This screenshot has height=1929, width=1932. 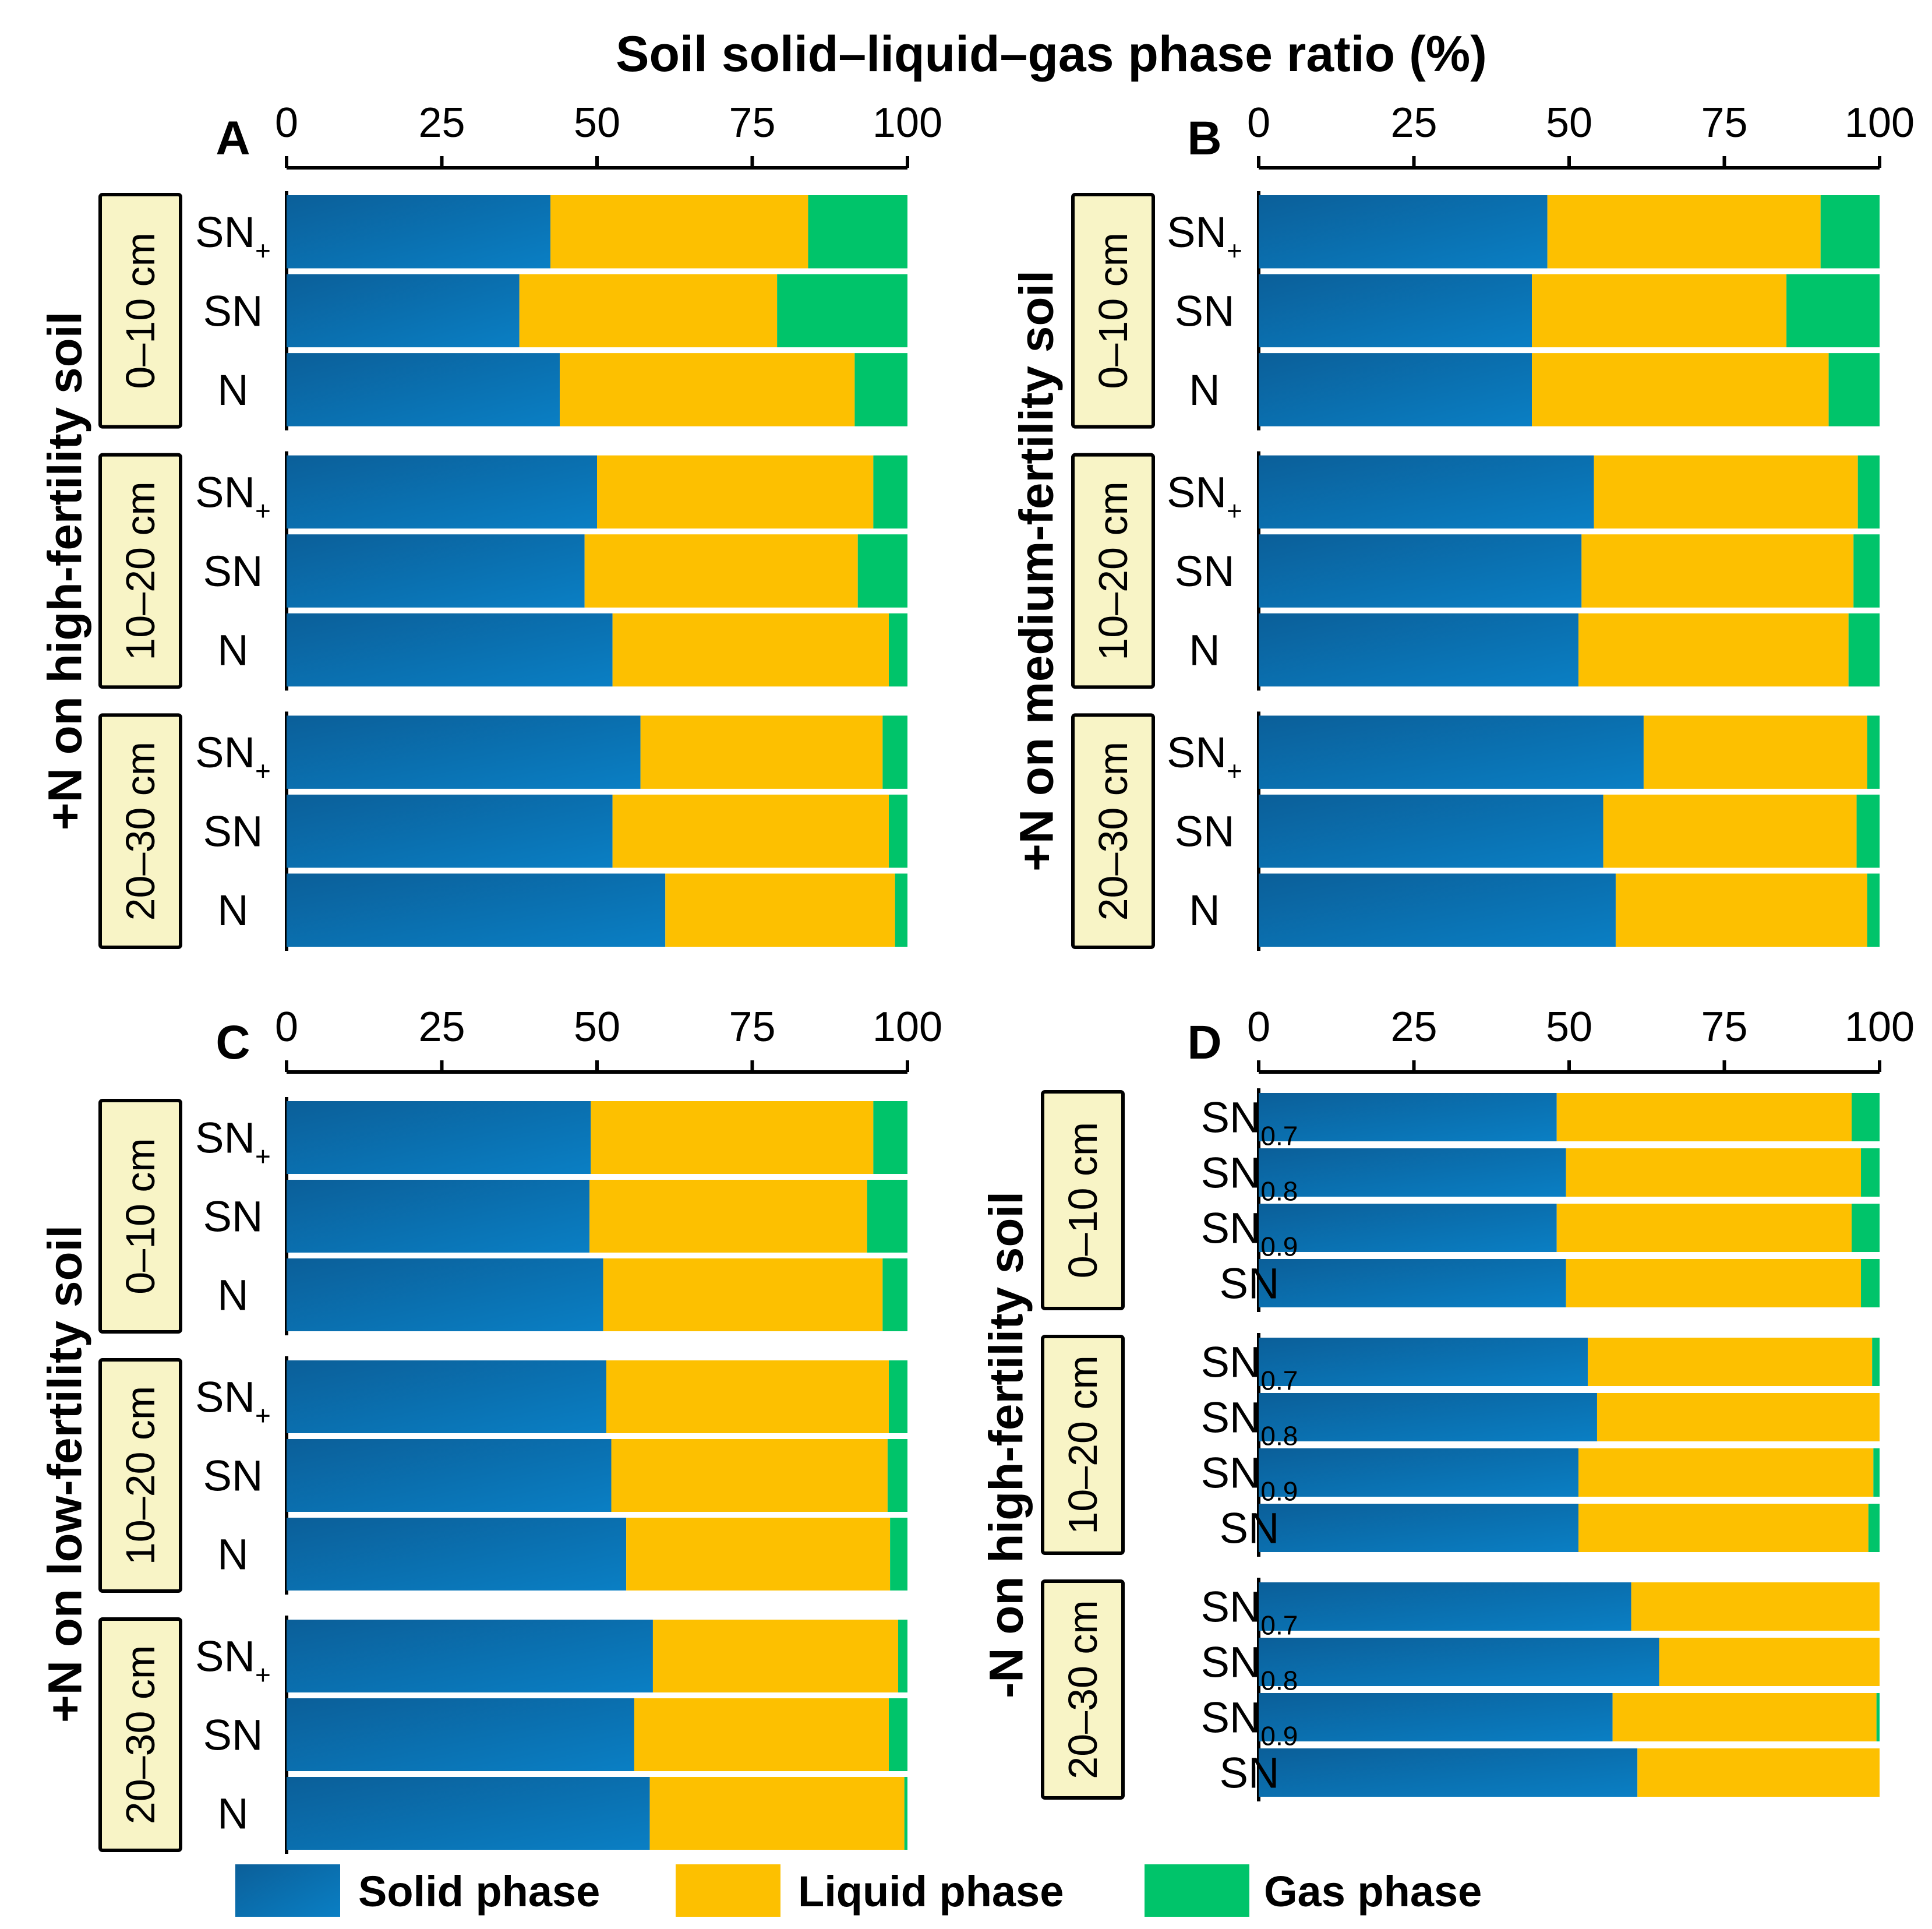 What do you see at coordinates (931, 1891) in the screenshot?
I see `legend-label: Liquid phase` at bounding box center [931, 1891].